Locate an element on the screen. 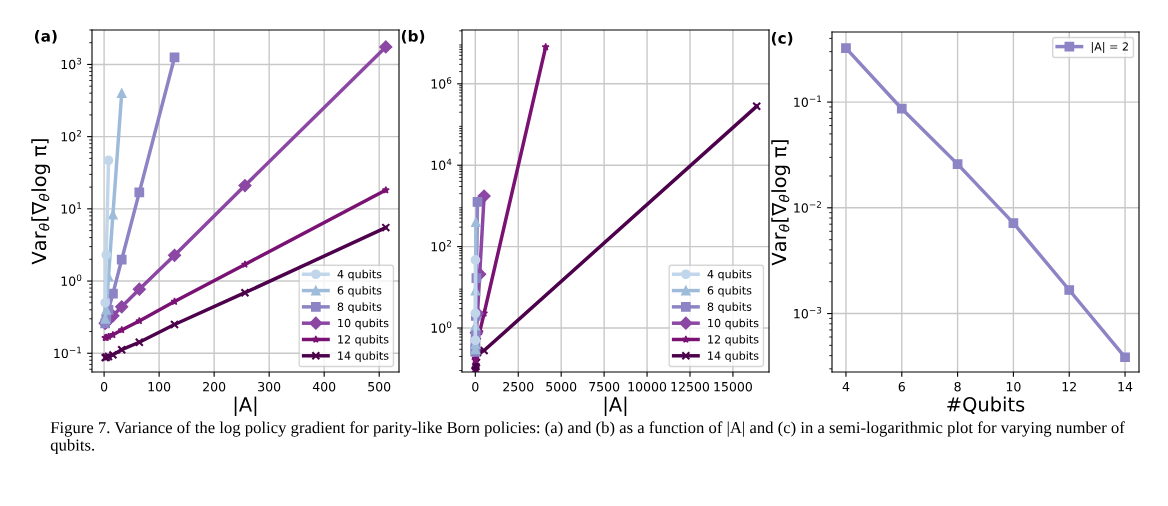 Image resolution: width=1168 pixels, height=506 pixels. y-tick-label: 10$^{4}$ is located at coordinates (441, 164).